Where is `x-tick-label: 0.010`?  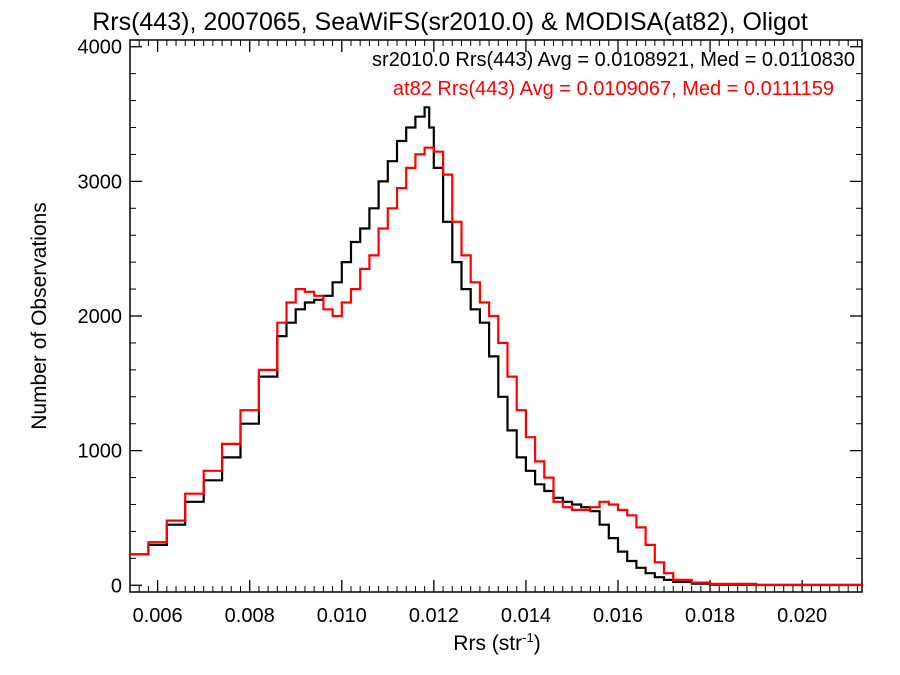 x-tick-label: 0.010 is located at coordinates (342, 616).